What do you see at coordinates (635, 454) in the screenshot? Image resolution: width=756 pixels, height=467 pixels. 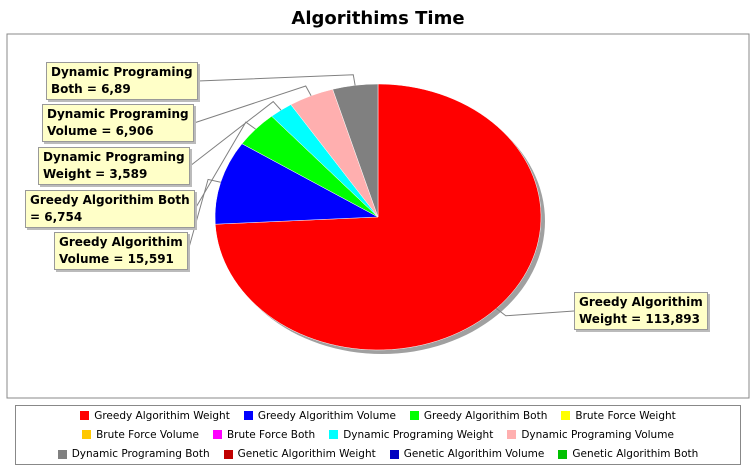 I see `legend-label: Genetic Algorithim Both` at bounding box center [635, 454].